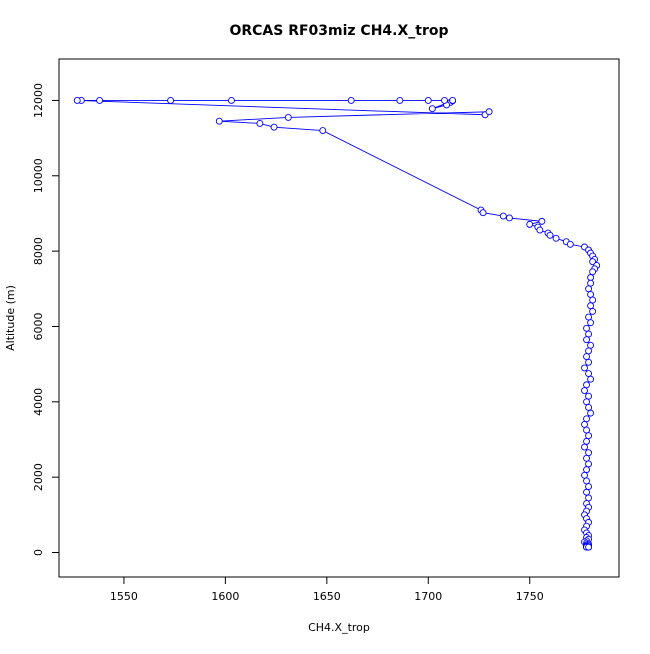  I want to click on x-tick-label-1650: 1650, so click(327, 596).